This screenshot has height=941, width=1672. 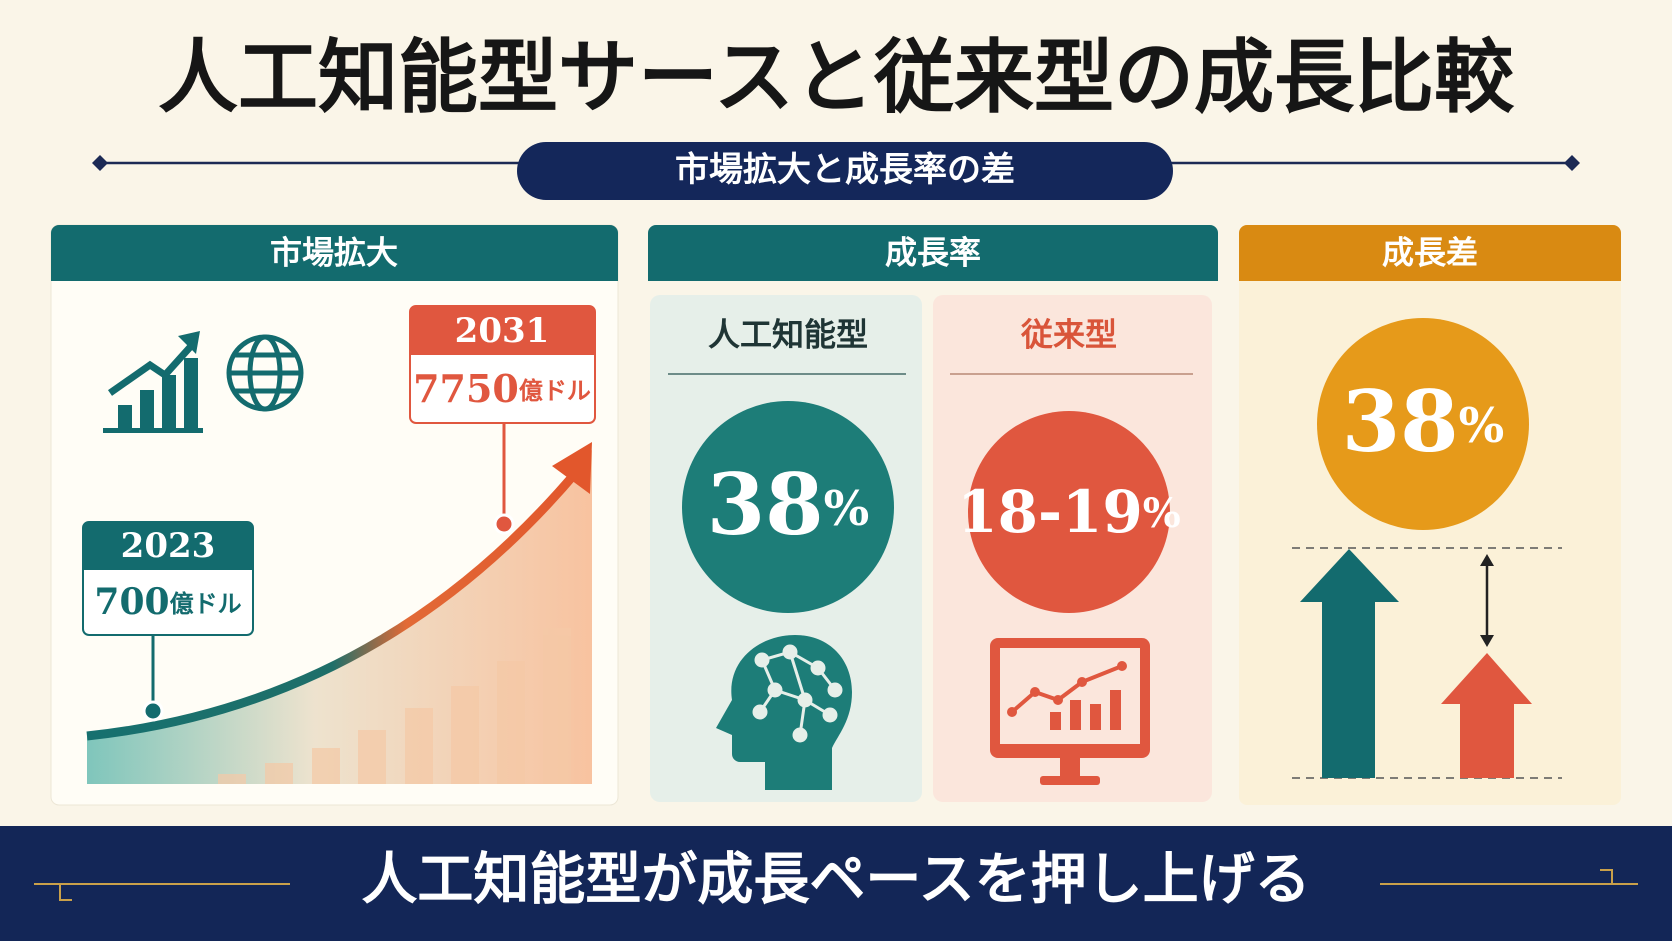 I want to click on market-header, so click(x=334, y=253).